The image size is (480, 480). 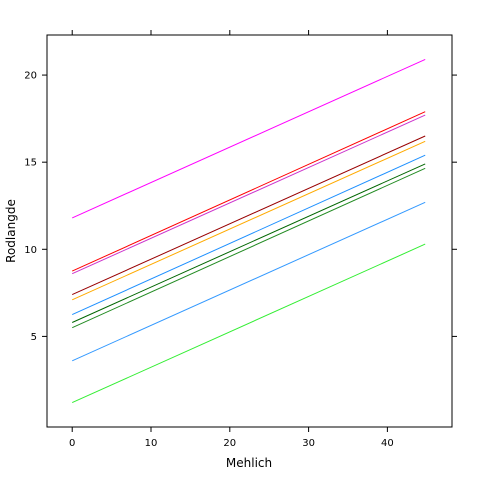 What do you see at coordinates (151, 443) in the screenshot?
I see `x-tick-label: 10` at bounding box center [151, 443].